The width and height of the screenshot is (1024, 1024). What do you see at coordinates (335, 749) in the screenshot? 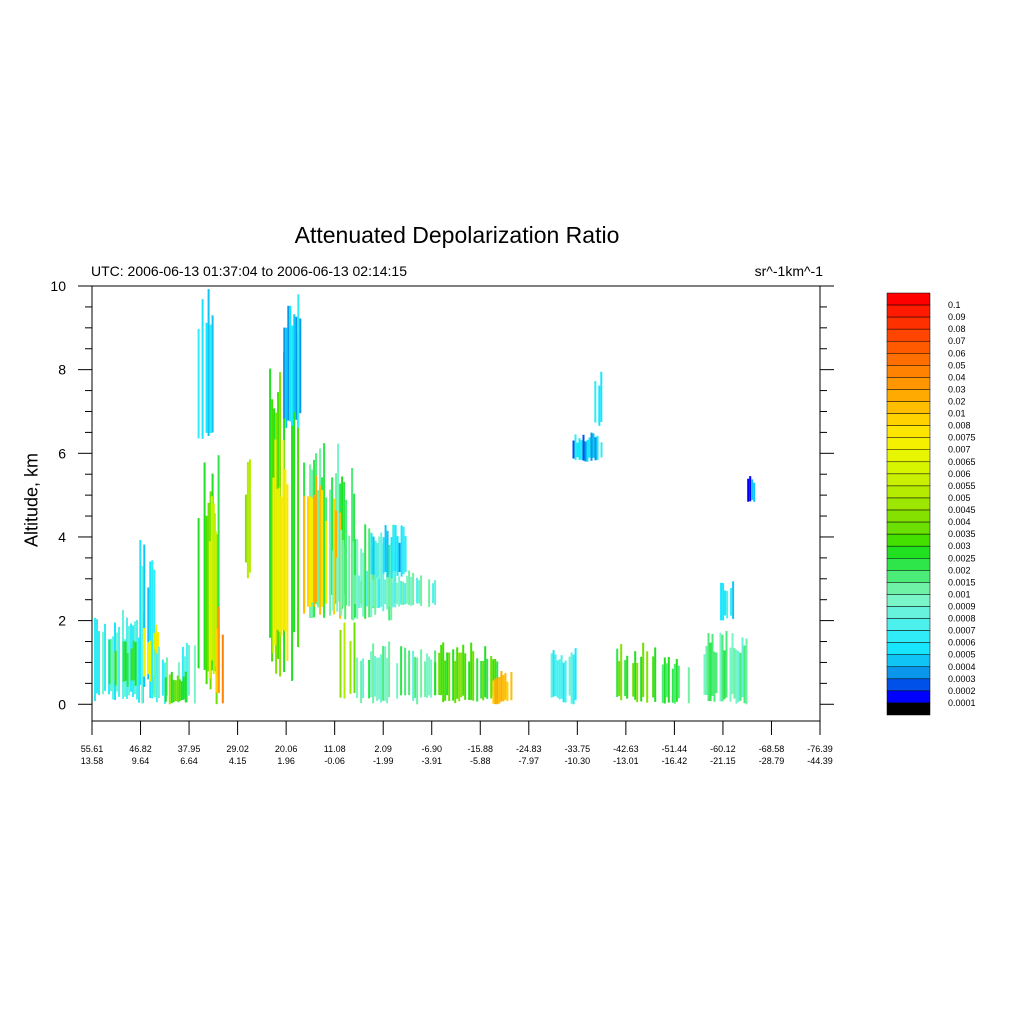
I see `x-tick-label-lat: 11.08` at bounding box center [335, 749].